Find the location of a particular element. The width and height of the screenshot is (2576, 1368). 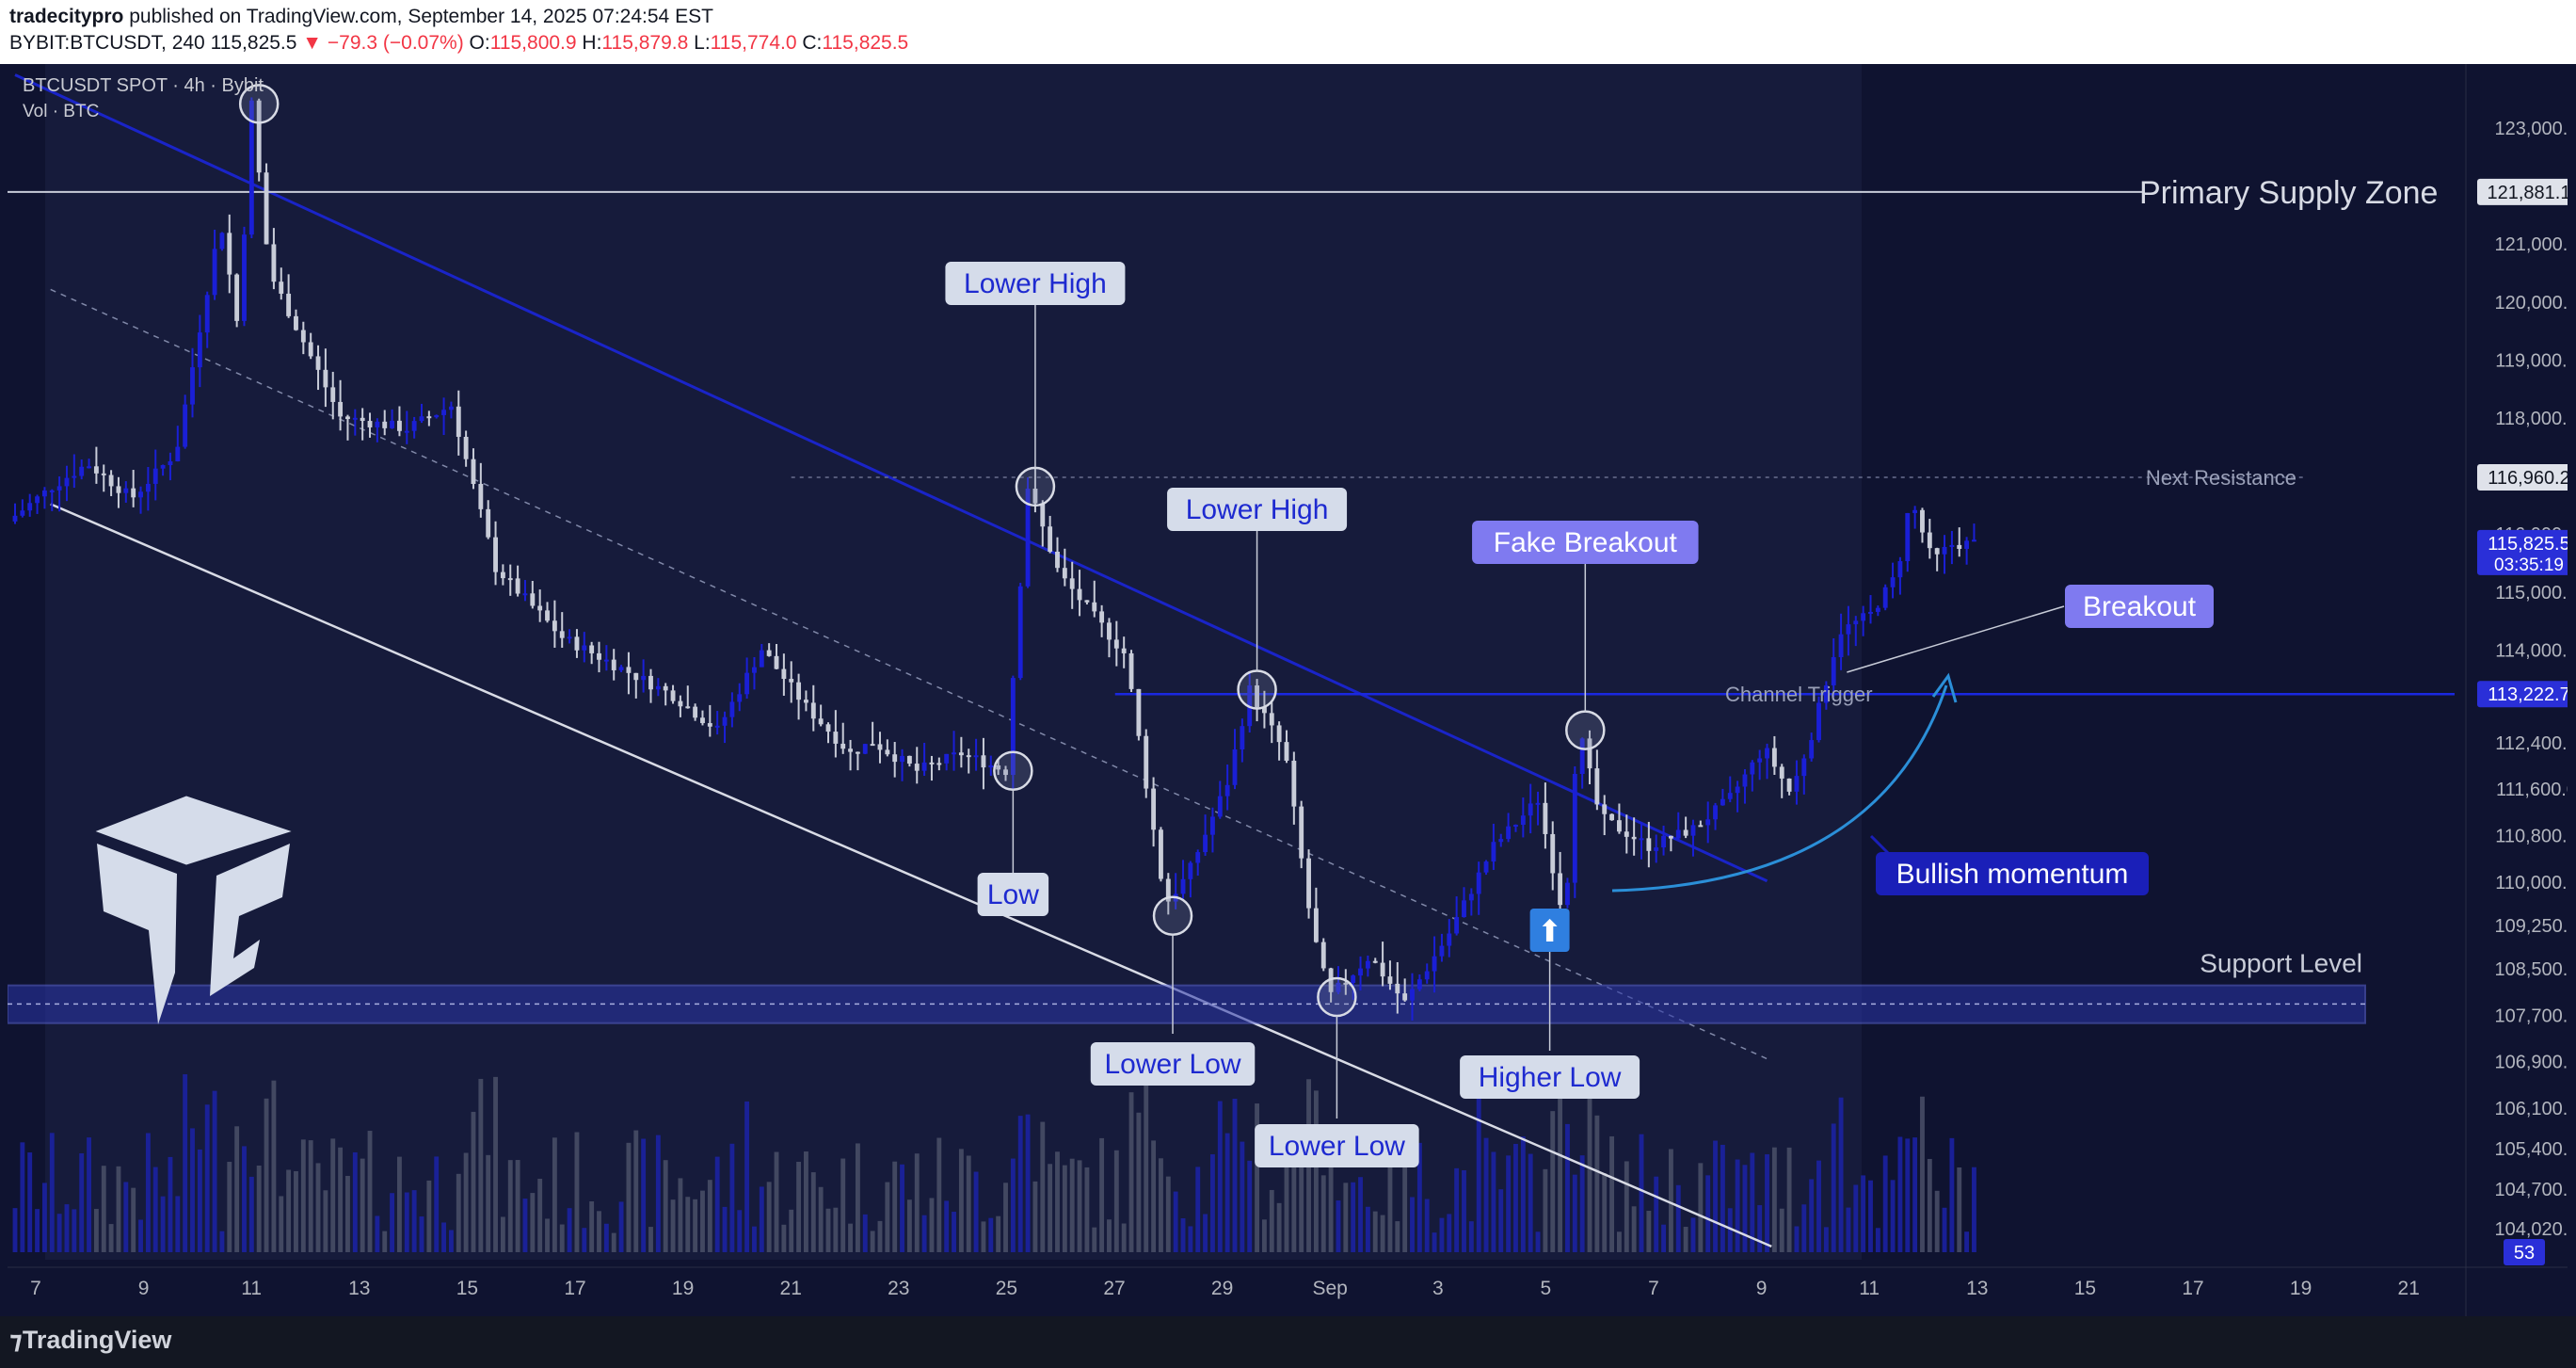

y-tick-label: 119,000.0 is located at coordinates (2531, 360).